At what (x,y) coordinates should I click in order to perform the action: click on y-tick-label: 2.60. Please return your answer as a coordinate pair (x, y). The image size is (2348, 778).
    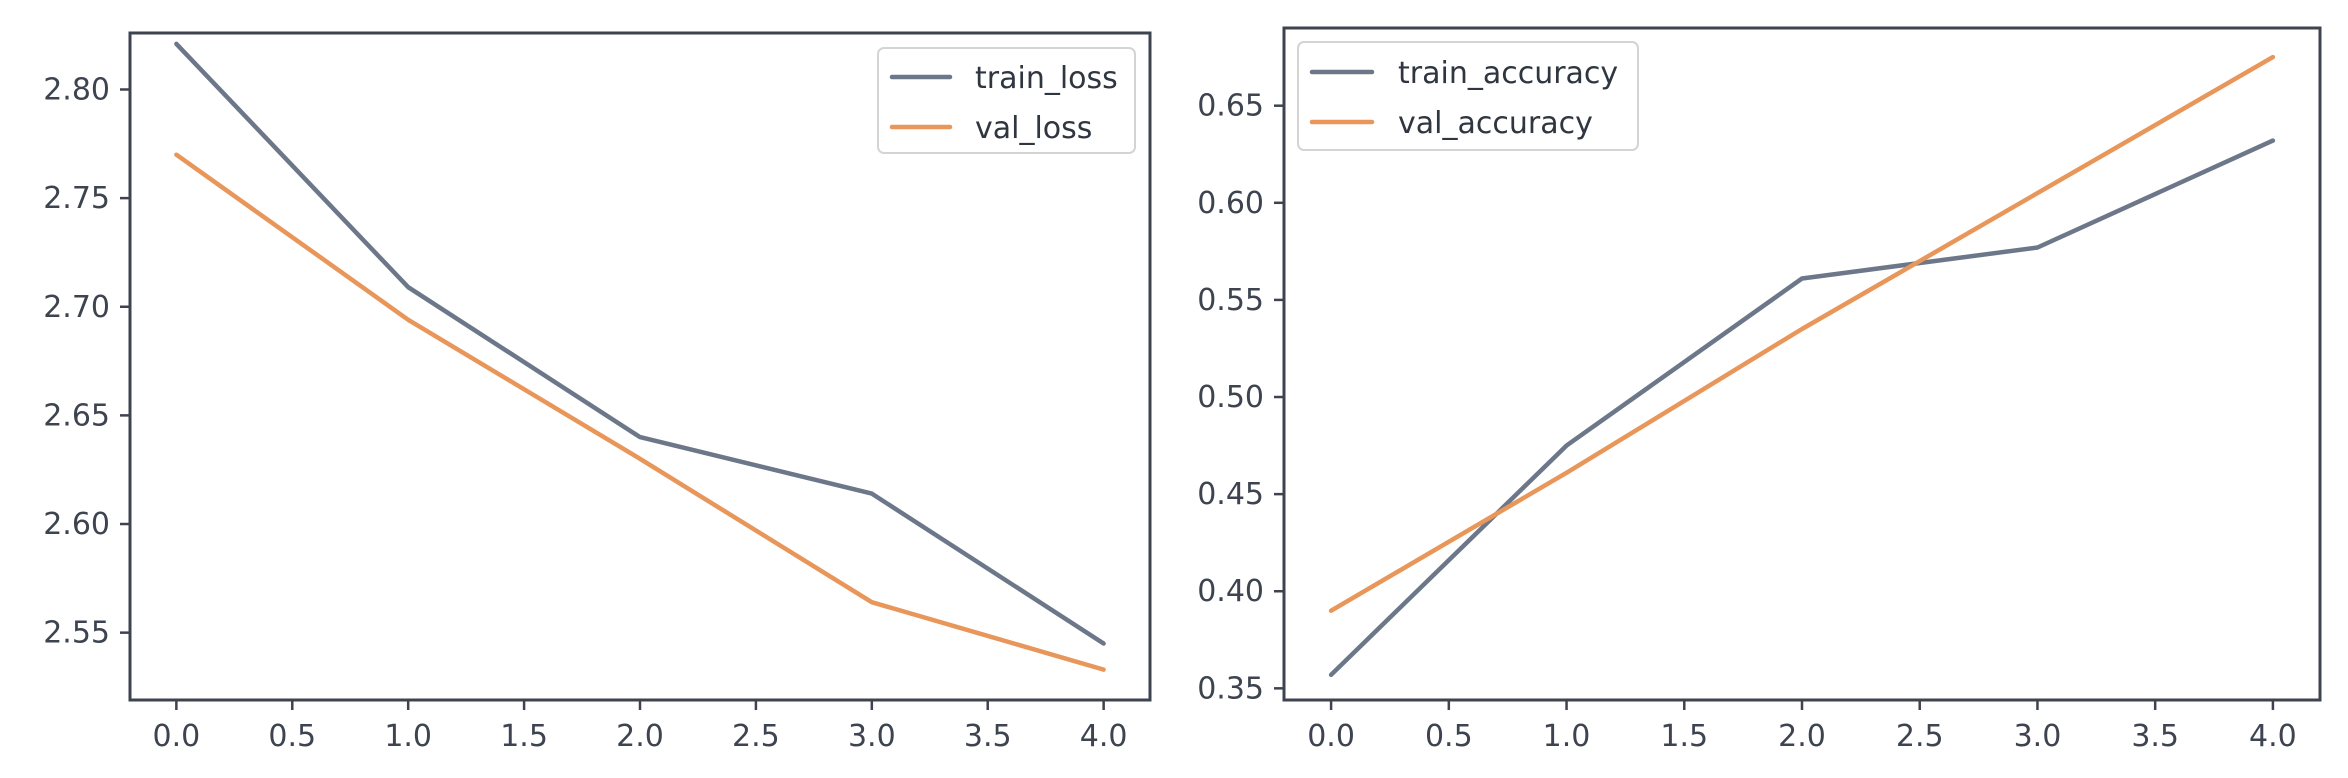
    Looking at the image, I should click on (76, 524).